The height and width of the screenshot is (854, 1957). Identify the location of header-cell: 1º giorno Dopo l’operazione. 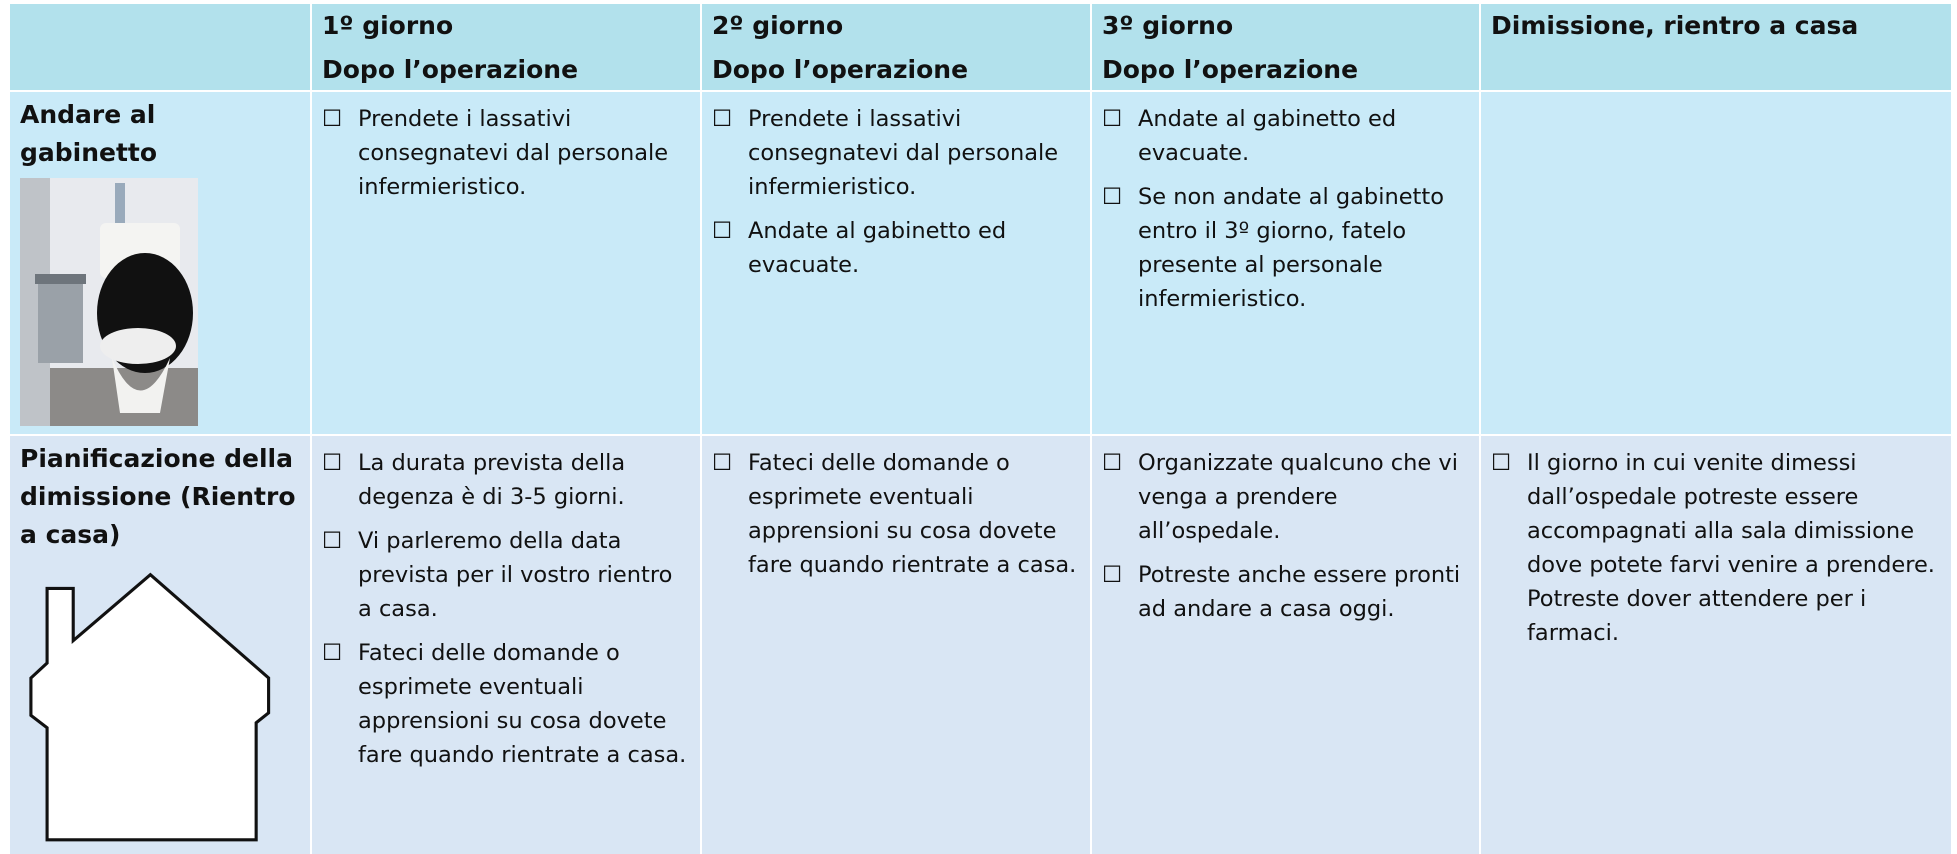
(506, 47).